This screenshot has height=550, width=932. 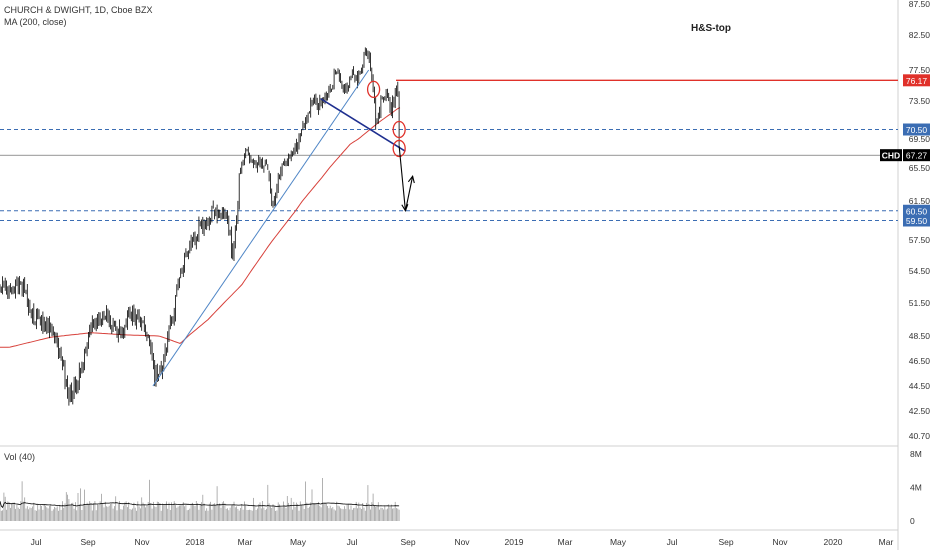 What do you see at coordinates (916, 454) in the screenshot?
I see `volume-tick-label: 8M` at bounding box center [916, 454].